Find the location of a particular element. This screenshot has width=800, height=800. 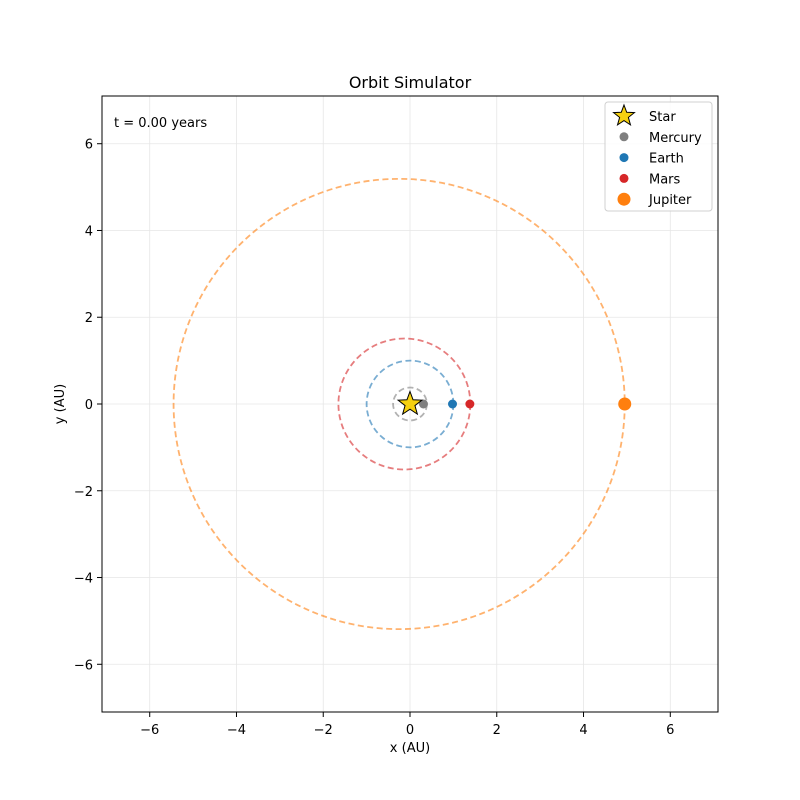

x-tick-label: −6 is located at coordinates (149, 730).